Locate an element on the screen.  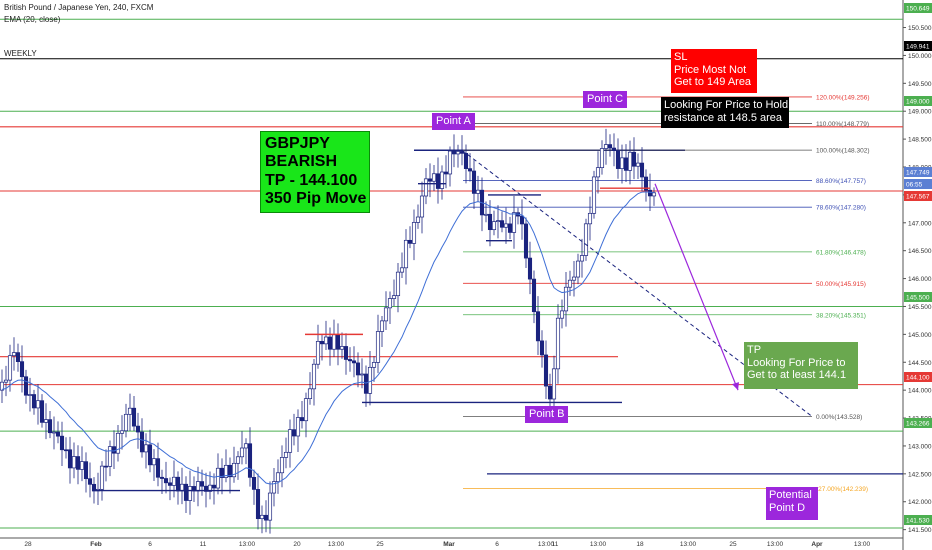
price-tick-label: 147.000 is located at coordinates (920, 223).